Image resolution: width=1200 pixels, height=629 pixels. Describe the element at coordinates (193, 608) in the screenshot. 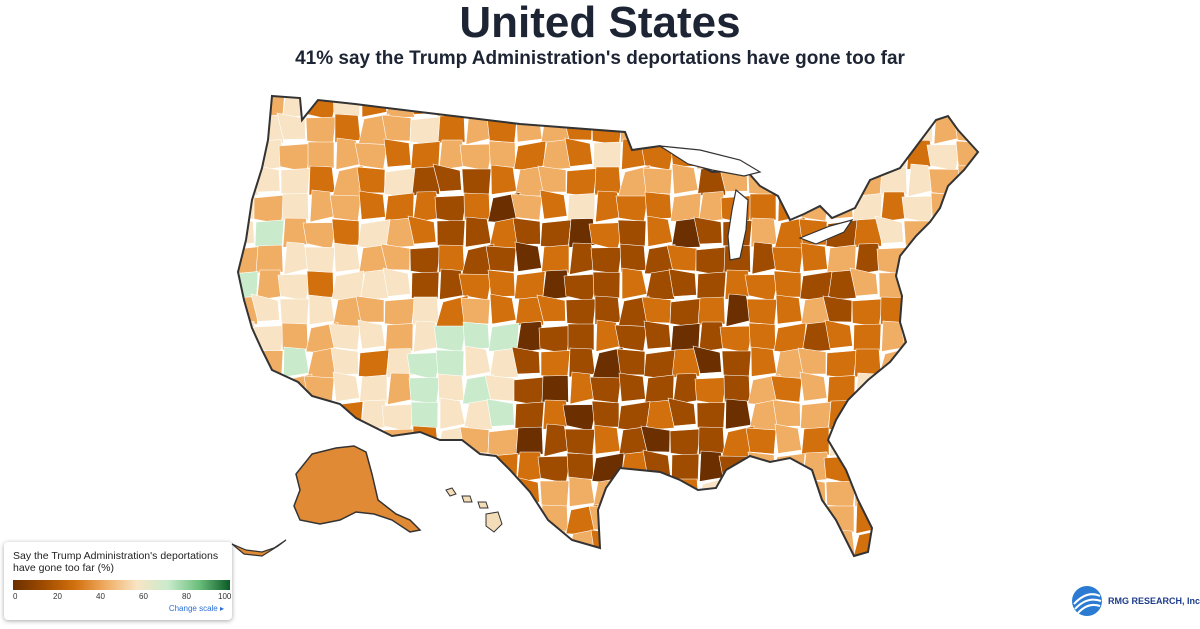

I see `change-scale-label: Change scale` at that location.